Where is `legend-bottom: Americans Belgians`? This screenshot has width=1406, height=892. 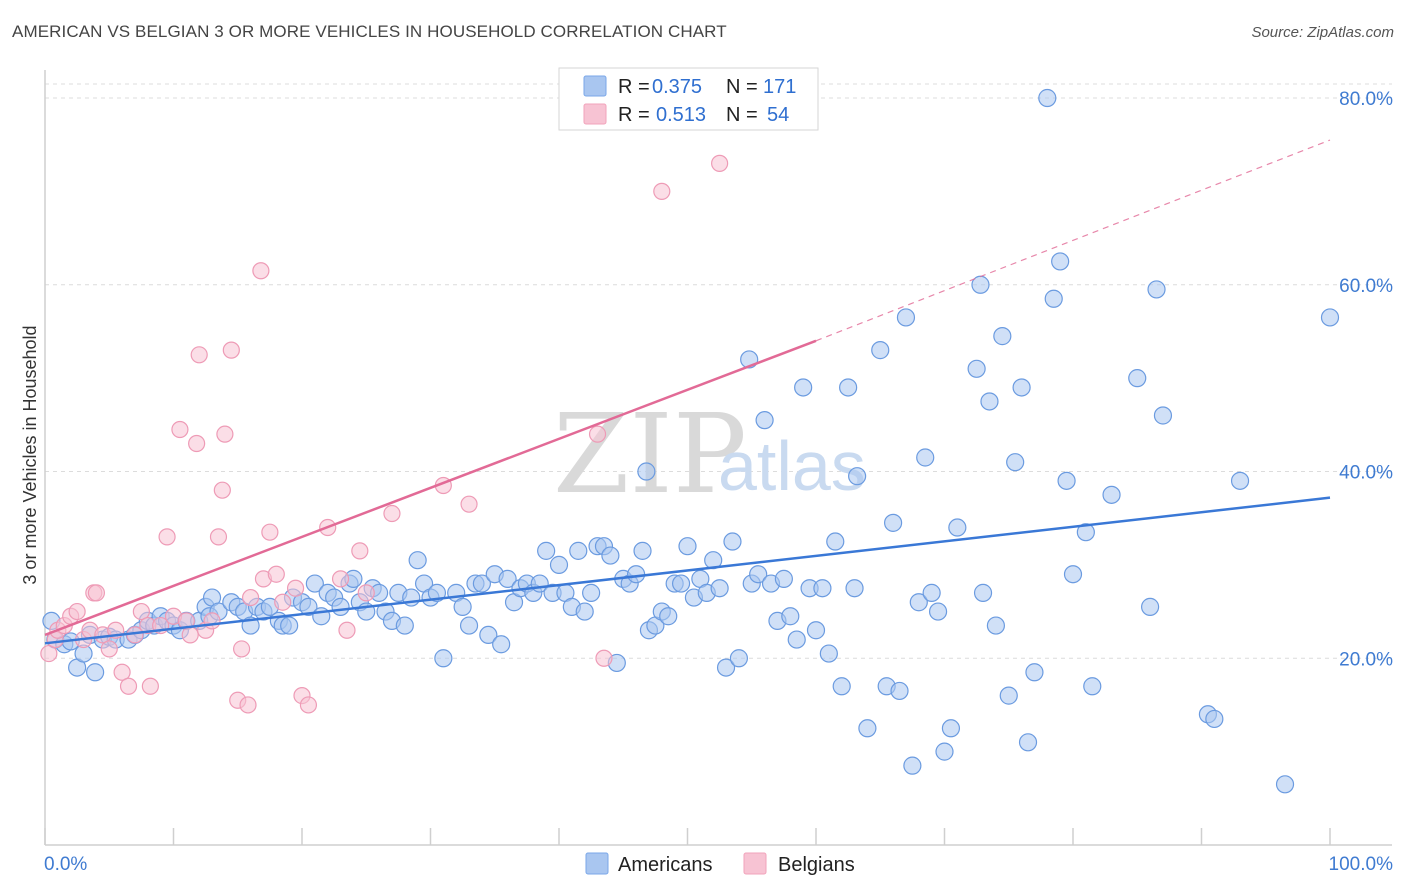 legend-bottom: Americans Belgians is located at coordinates (720, 864).